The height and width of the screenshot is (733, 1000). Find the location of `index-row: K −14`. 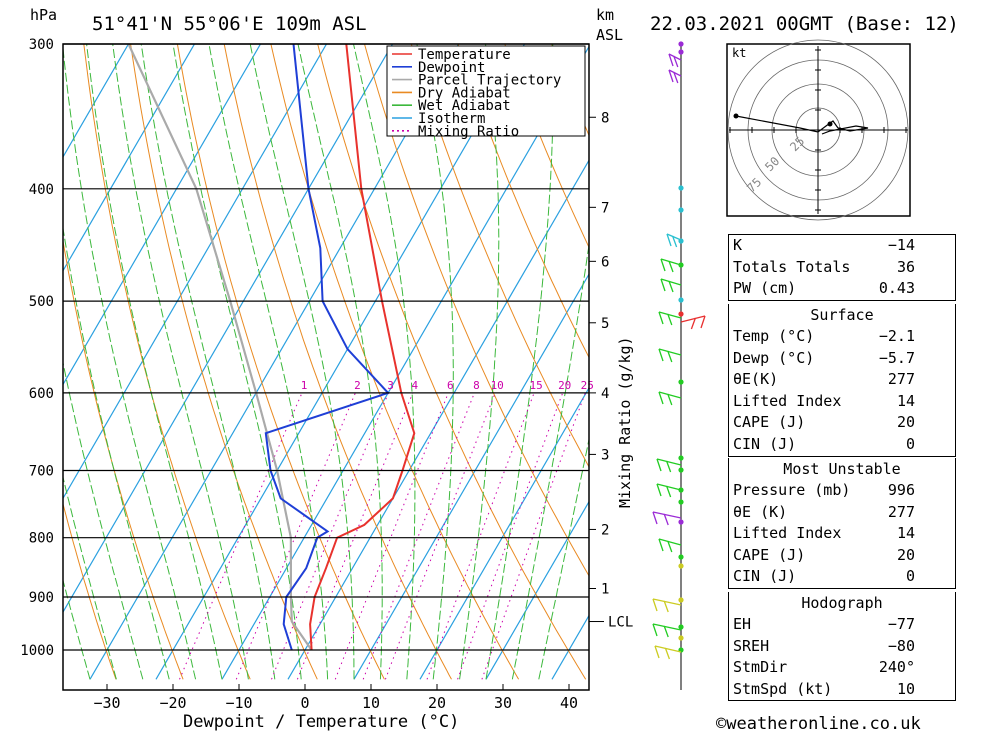

index-row: K −14 is located at coordinates (842, 246).